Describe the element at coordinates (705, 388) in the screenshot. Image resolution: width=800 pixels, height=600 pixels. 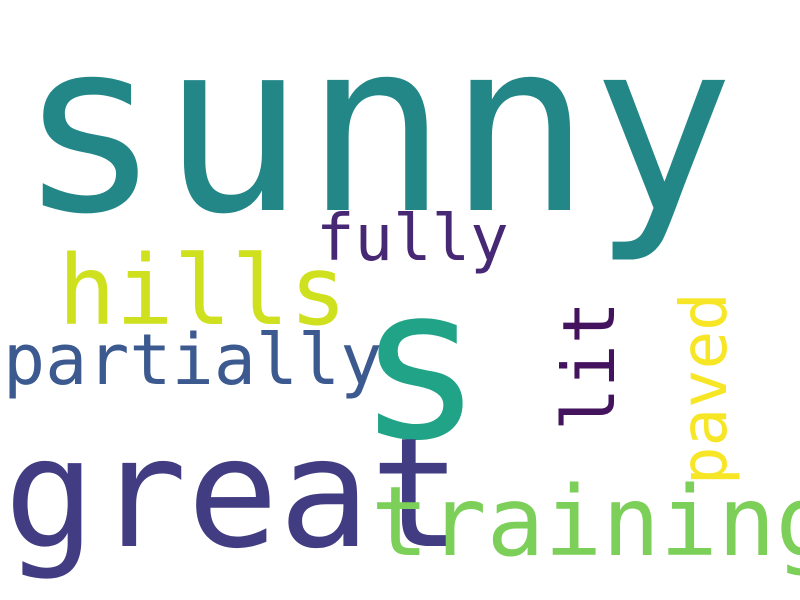
I see `word-paved: paved` at that location.